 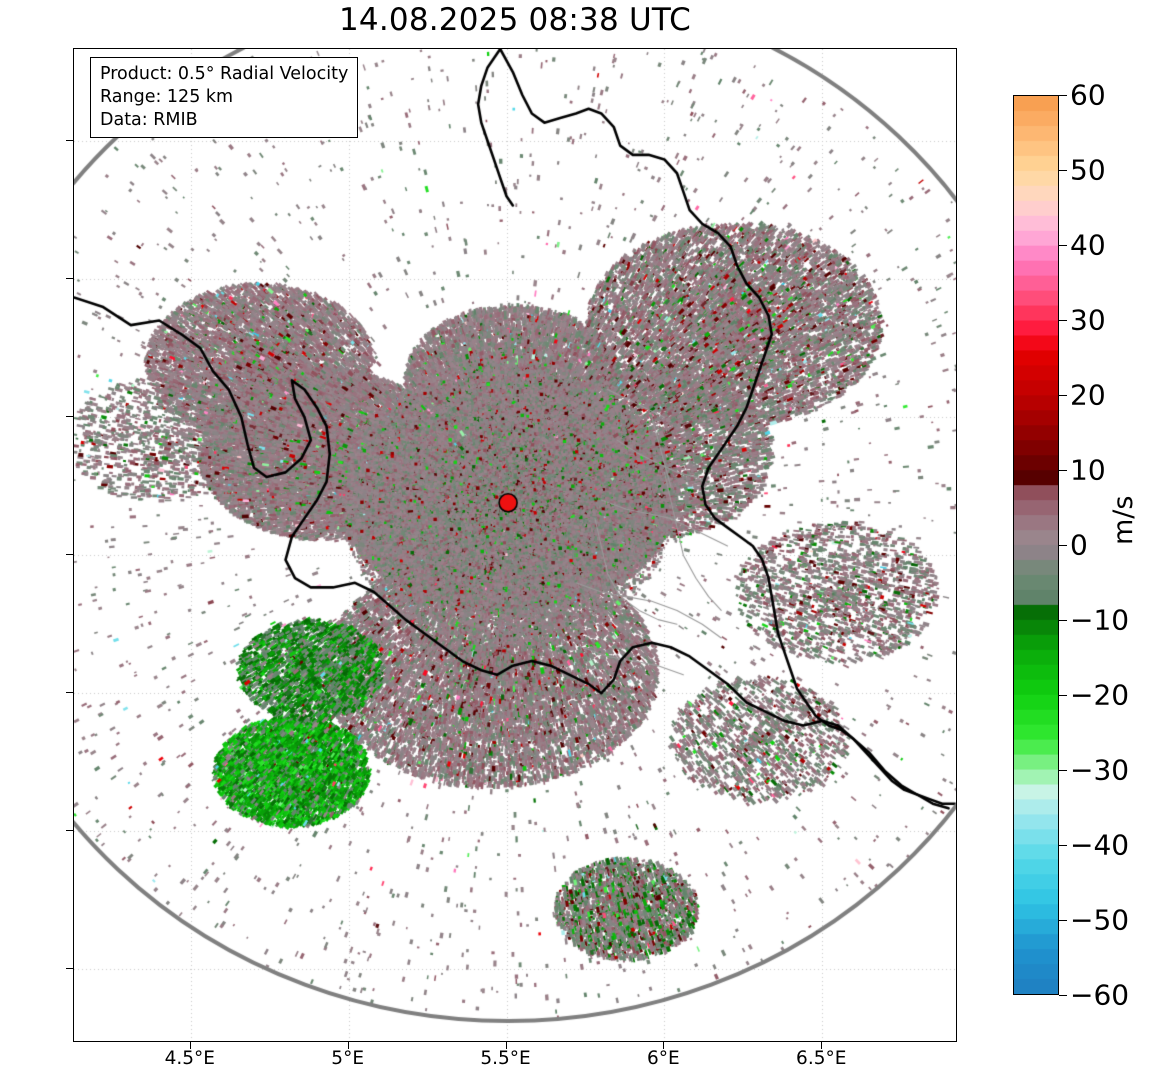 I want to click on colorbar-tick-label-5: 10, so click(x=1088, y=470).